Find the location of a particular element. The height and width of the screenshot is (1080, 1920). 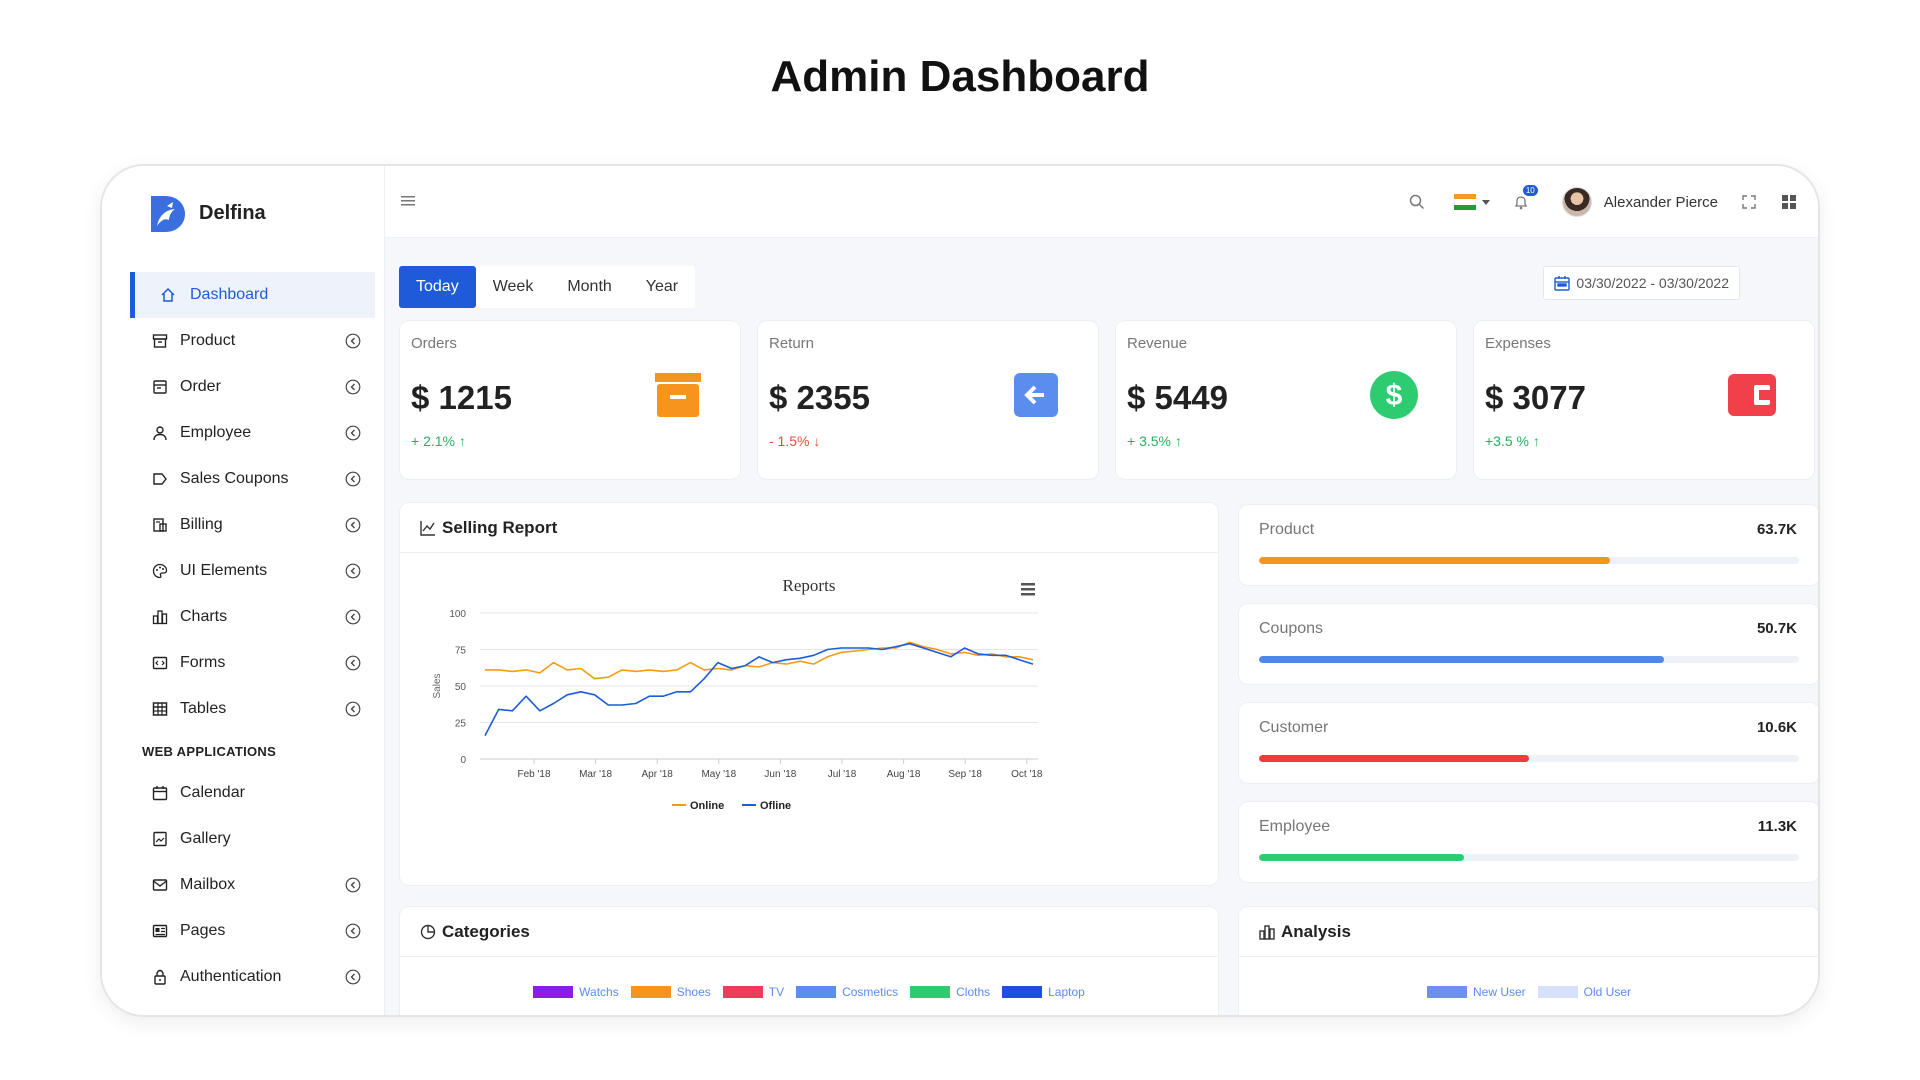

stat-value: $ 2355 is located at coordinates (819, 397).